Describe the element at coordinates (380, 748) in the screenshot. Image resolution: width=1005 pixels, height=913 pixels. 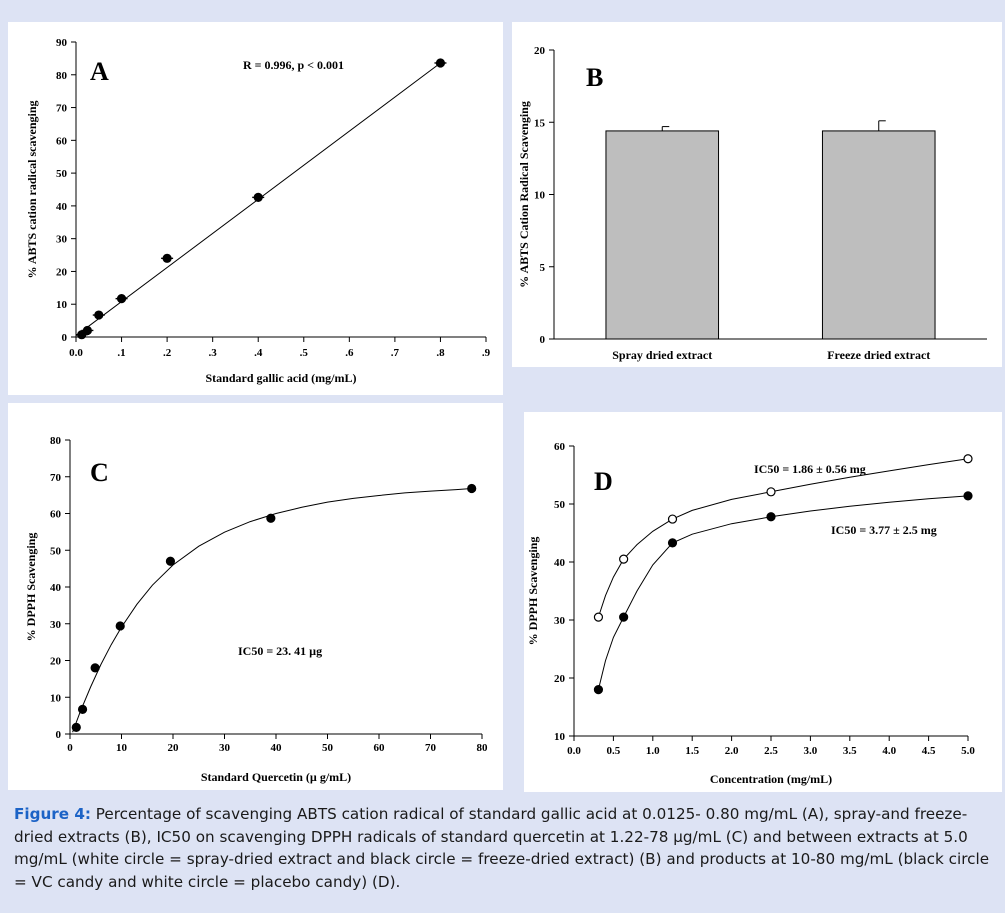
I see `x-tick-label: 60` at that location.